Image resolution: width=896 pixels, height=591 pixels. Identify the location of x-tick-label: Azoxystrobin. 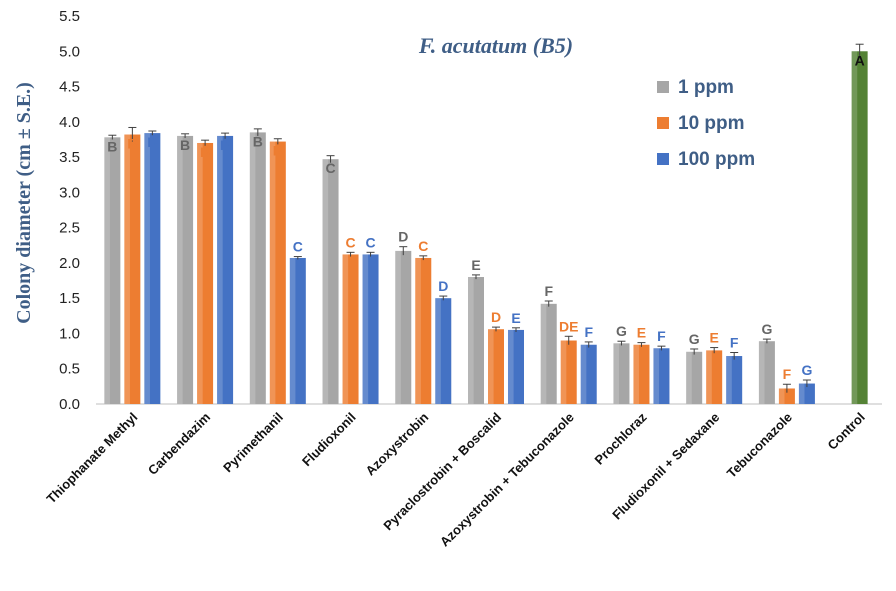
(397, 443).